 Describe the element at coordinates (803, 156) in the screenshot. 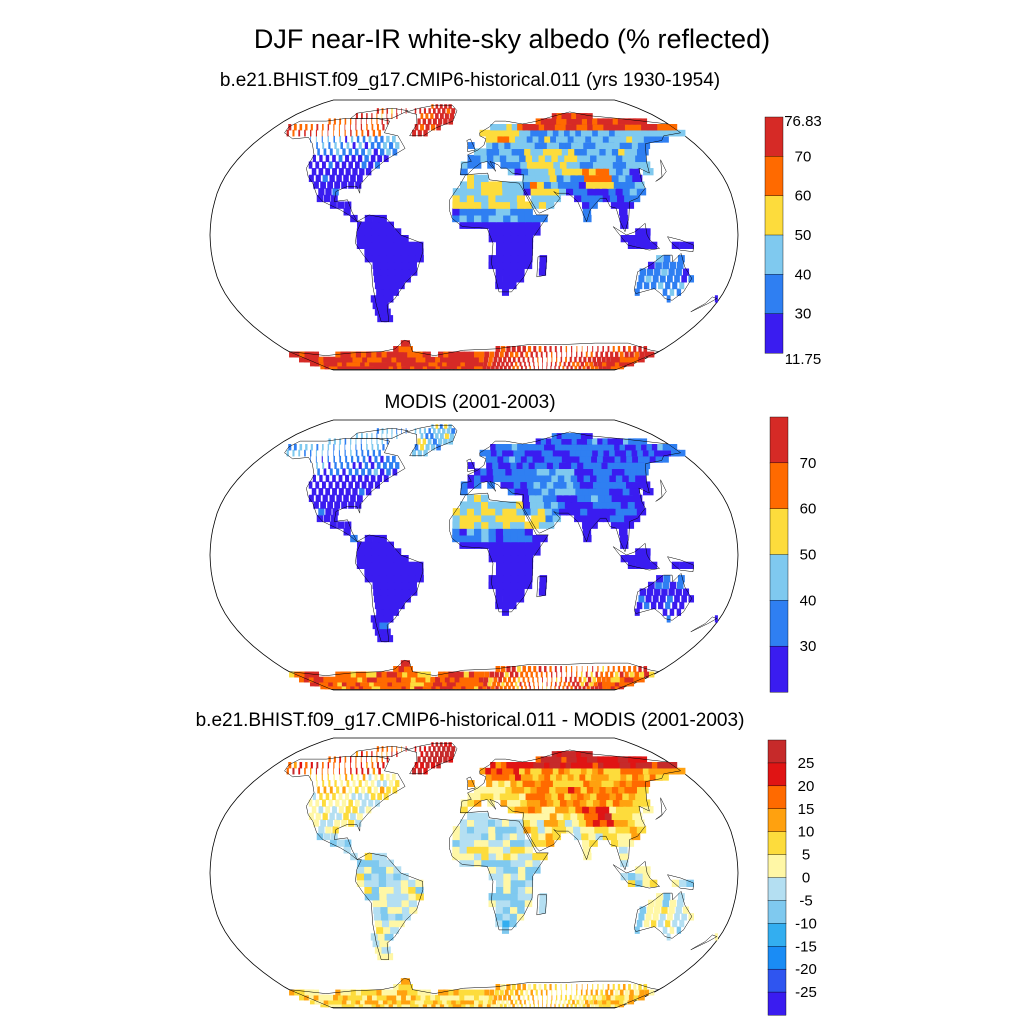

I see `colorbar-tick-label: 70` at that location.